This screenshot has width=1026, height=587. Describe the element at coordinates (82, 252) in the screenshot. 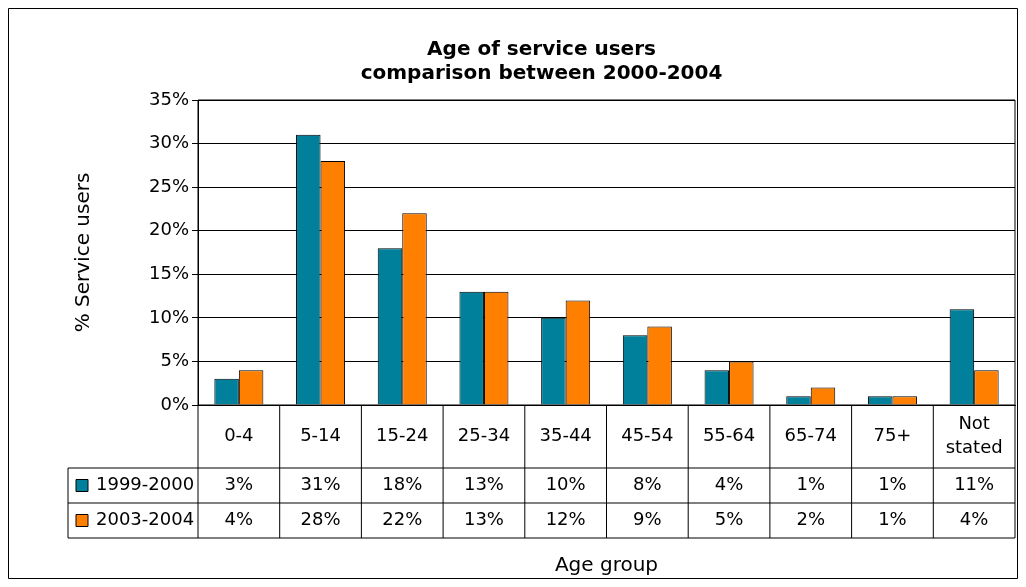

I see `y-axis-title: % Service users` at that location.